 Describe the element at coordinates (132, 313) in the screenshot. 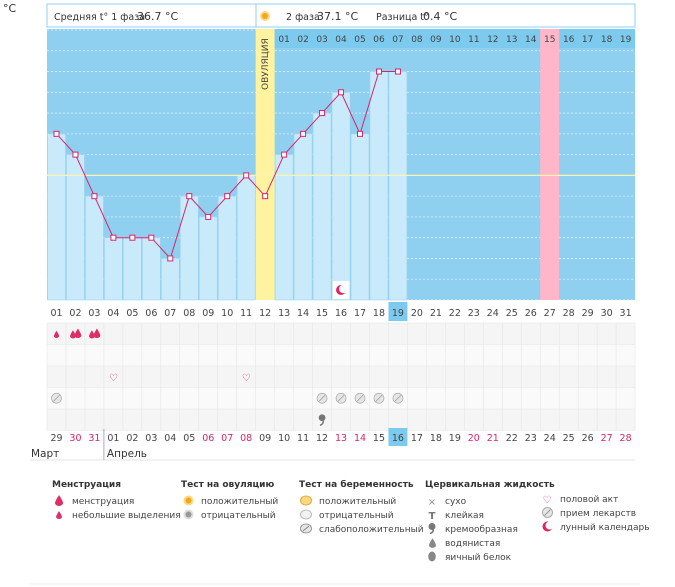

I see `cycle-day-label: 05` at that location.